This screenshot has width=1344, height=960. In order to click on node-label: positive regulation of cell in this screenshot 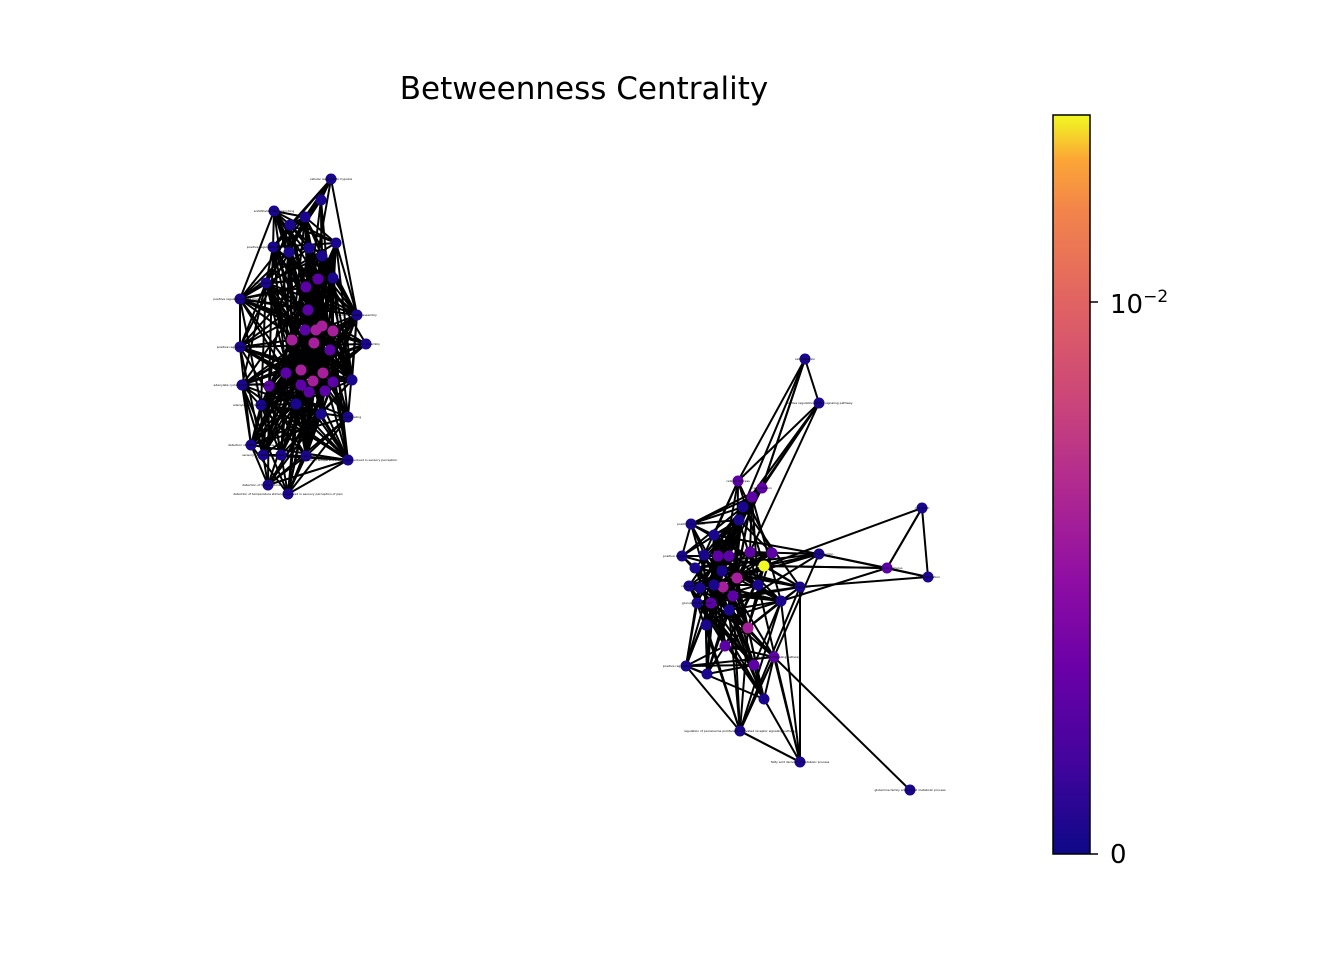, I will do `click(682, 556)`.